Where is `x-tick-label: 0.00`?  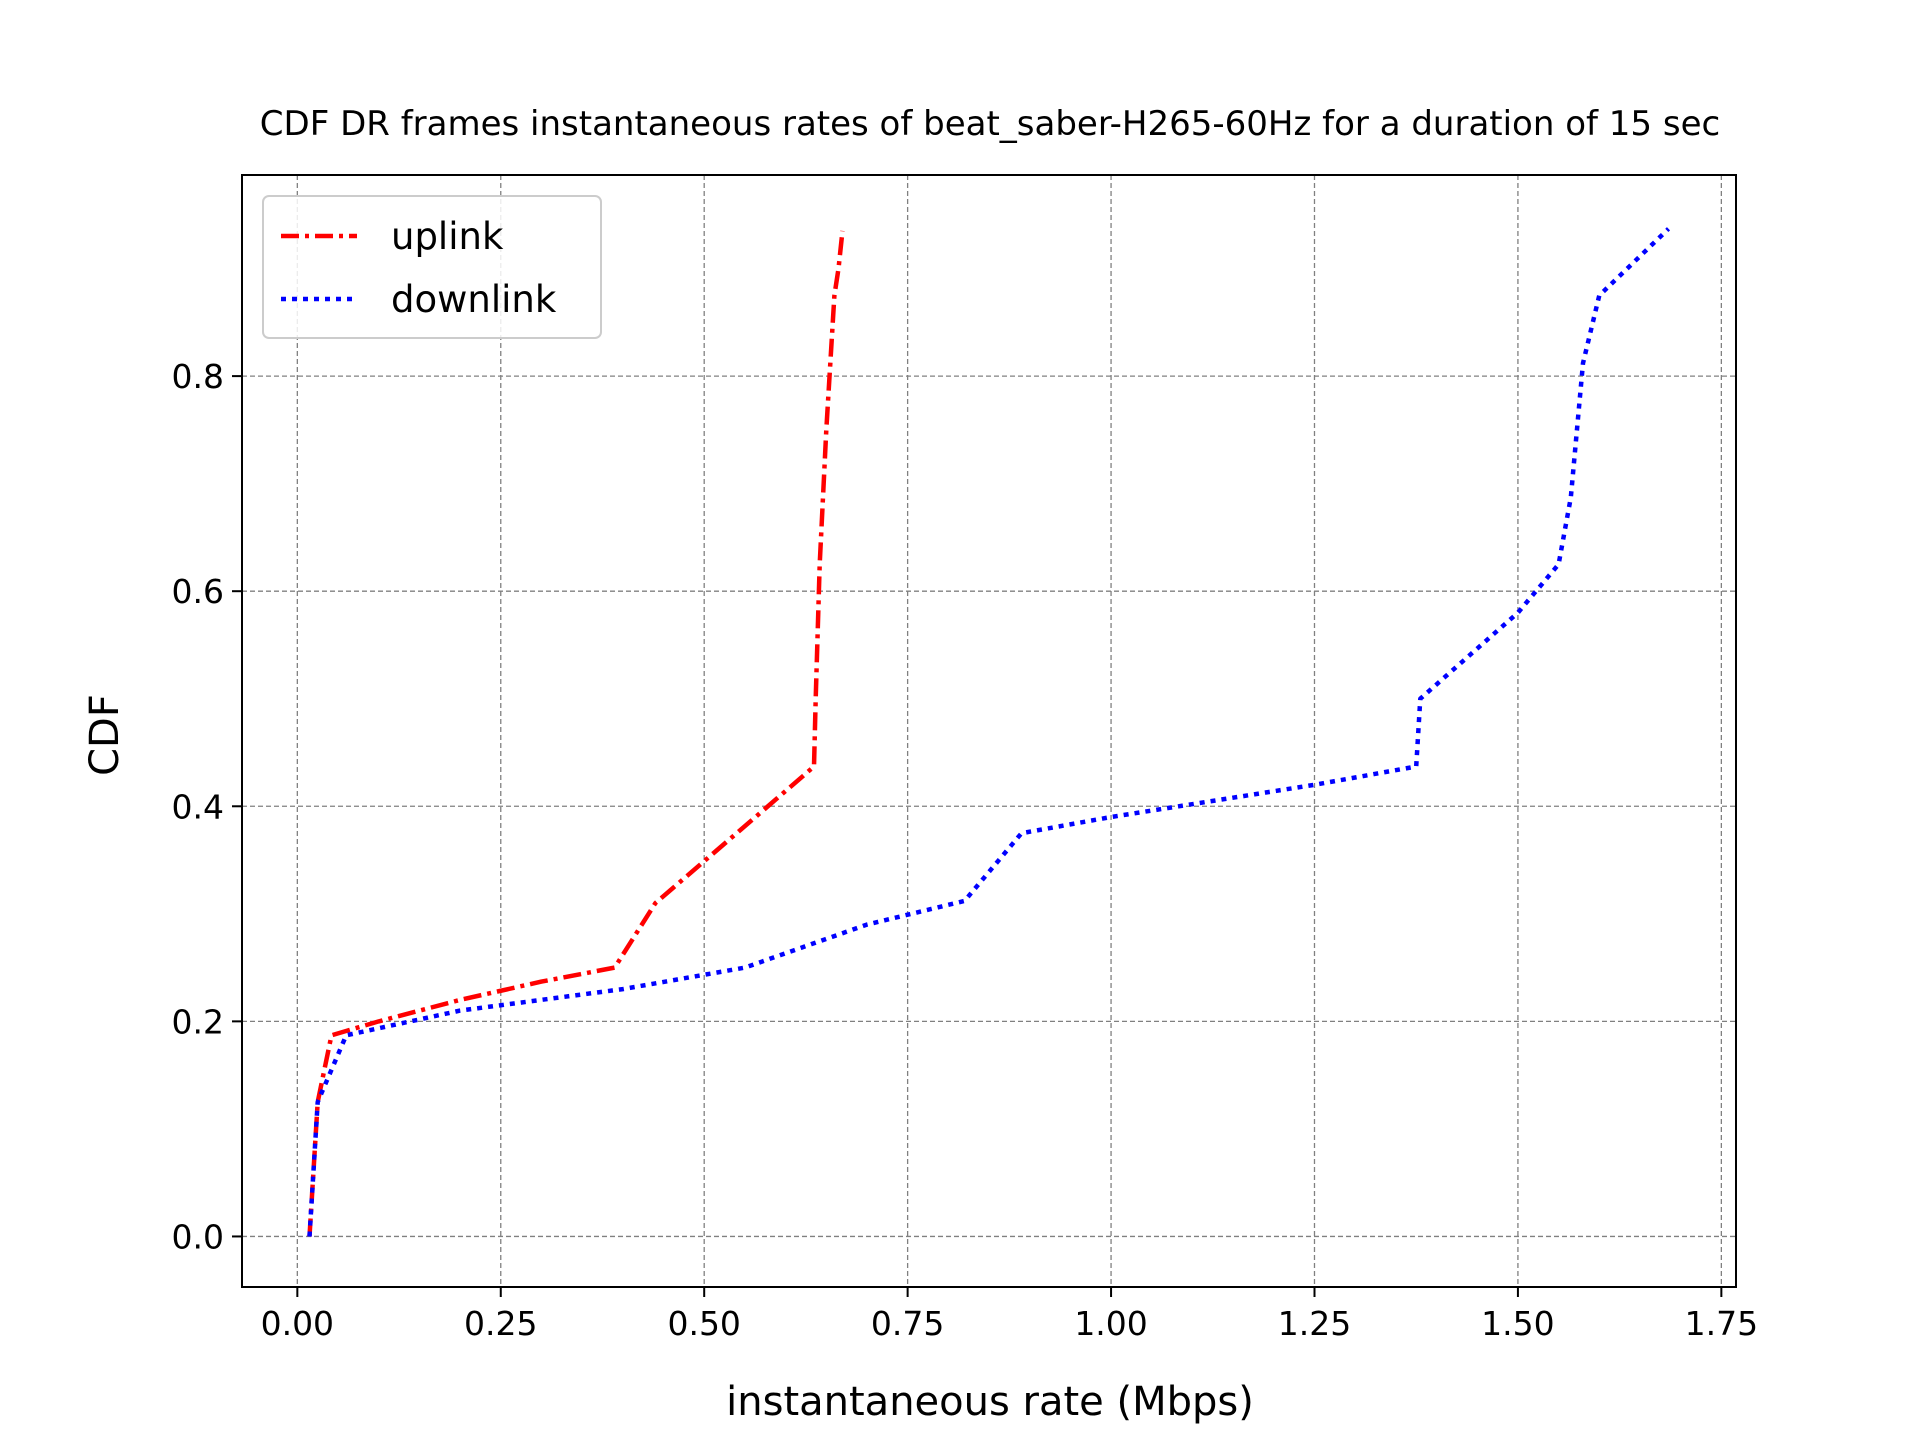 x-tick-label: 0.00 is located at coordinates (297, 1323).